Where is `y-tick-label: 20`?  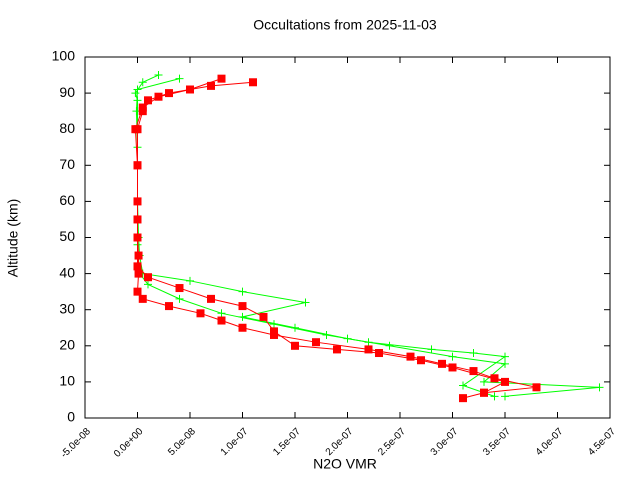 y-tick-label: 20 is located at coordinates (67, 345).